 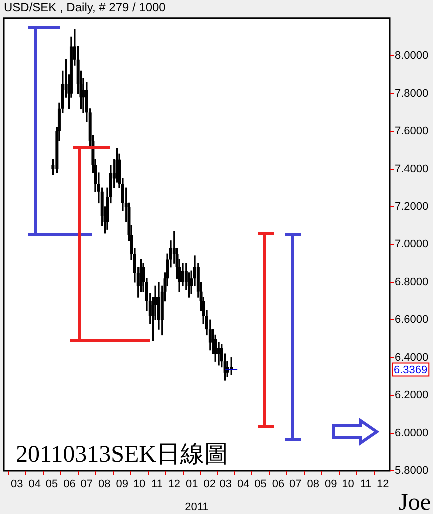 What do you see at coordinates (122, 455) in the screenshot?
I see `annotation: 20110313SEK日線圖` at bounding box center [122, 455].